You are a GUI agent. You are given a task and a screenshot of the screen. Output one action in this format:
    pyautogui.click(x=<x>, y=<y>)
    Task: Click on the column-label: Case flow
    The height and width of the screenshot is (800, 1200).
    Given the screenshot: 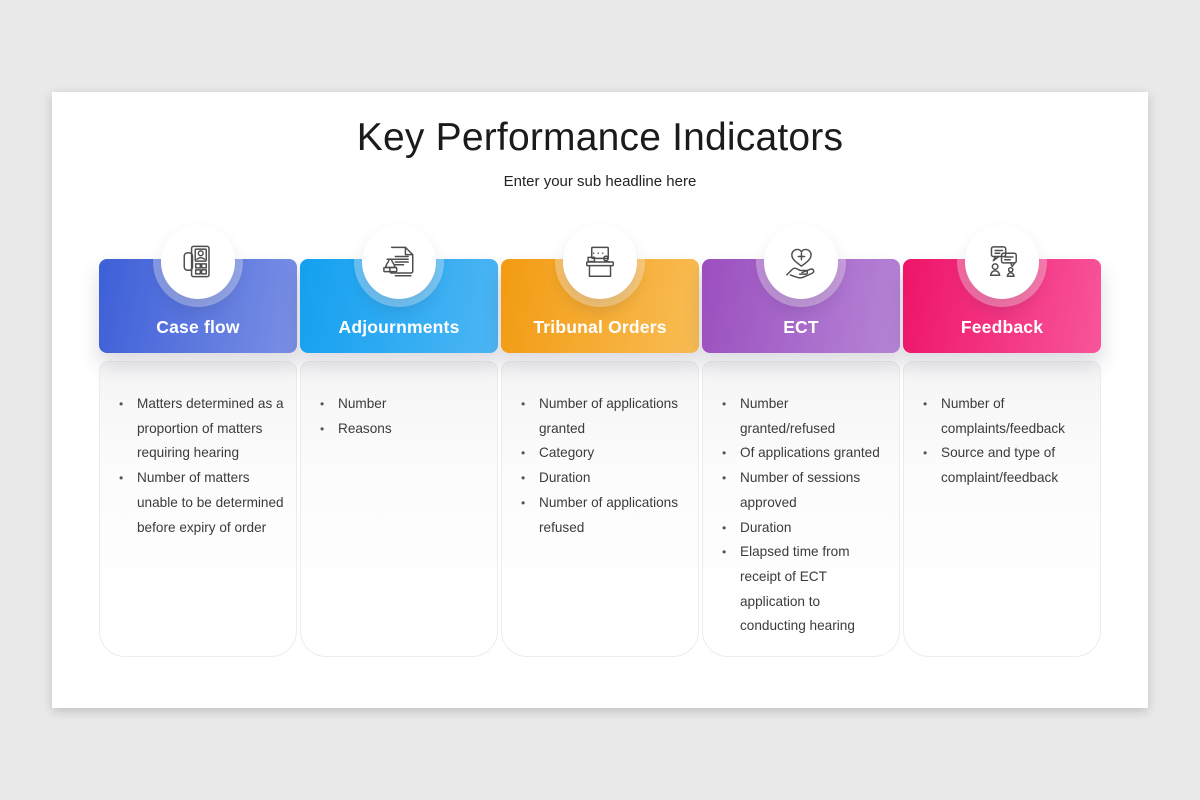 What is the action you would take?
    pyautogui.click(x=198, y=327)
    